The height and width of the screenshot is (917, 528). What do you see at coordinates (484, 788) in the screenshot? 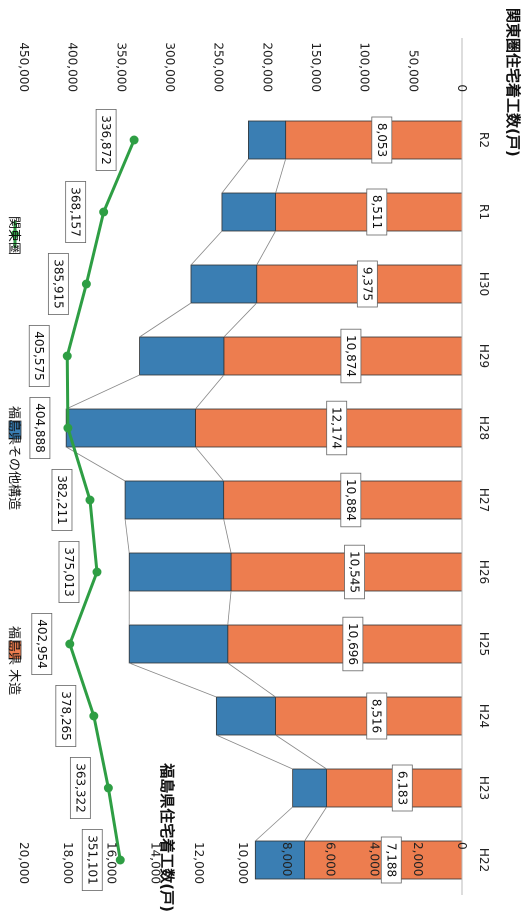
I see `category-label-H23: H23` at bounding box center [484, 788].